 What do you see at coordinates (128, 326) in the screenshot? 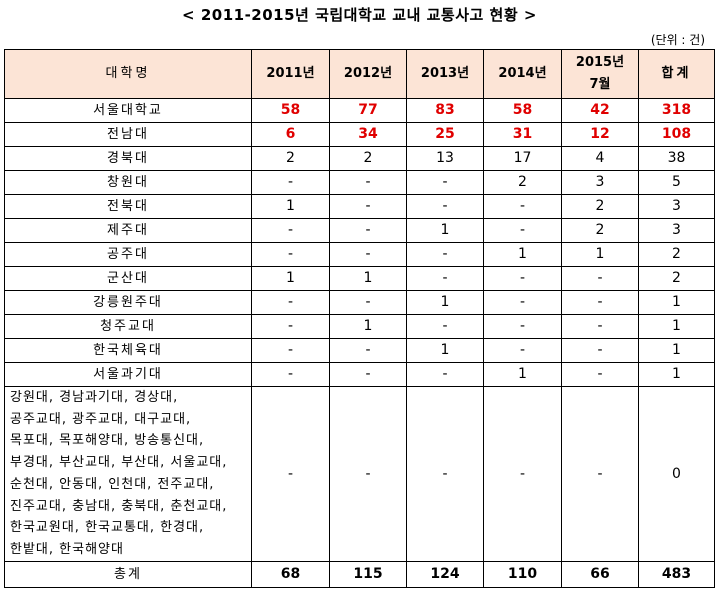
I see `university-name: 청주교대` at bounding box center [128, 326].